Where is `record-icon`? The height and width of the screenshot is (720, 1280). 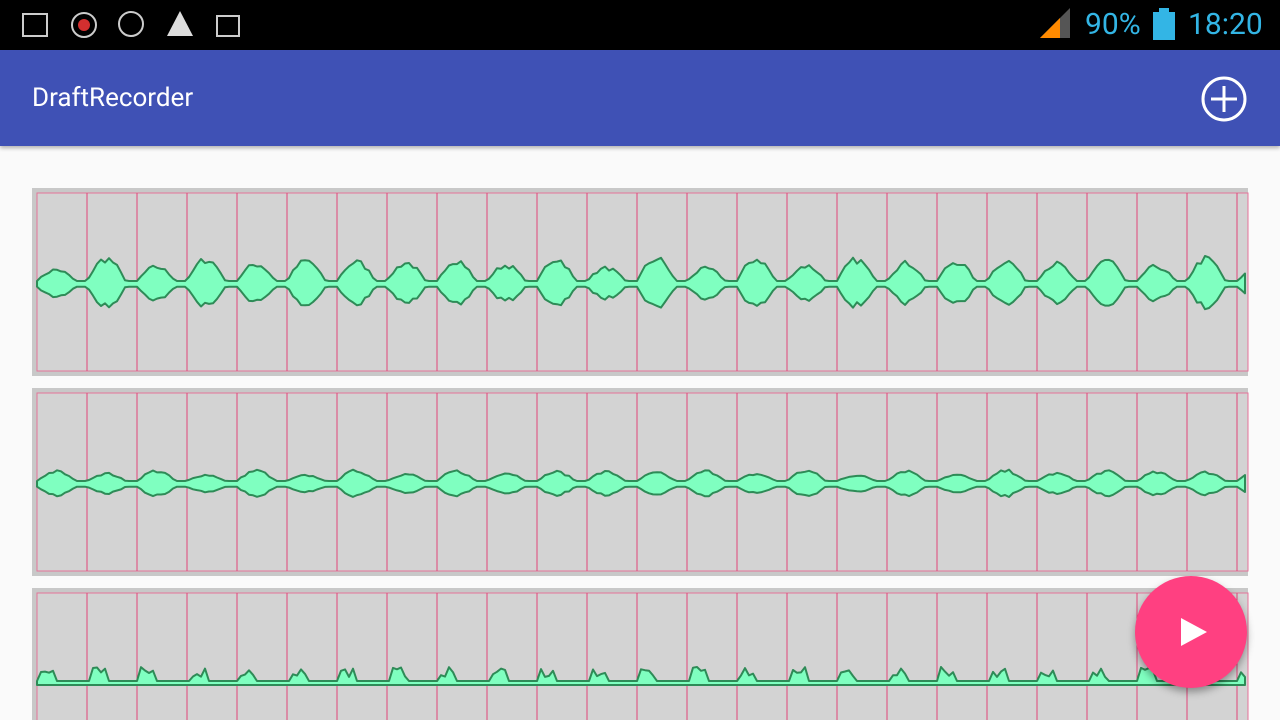
record-icon is located at coordinates (84, 25).